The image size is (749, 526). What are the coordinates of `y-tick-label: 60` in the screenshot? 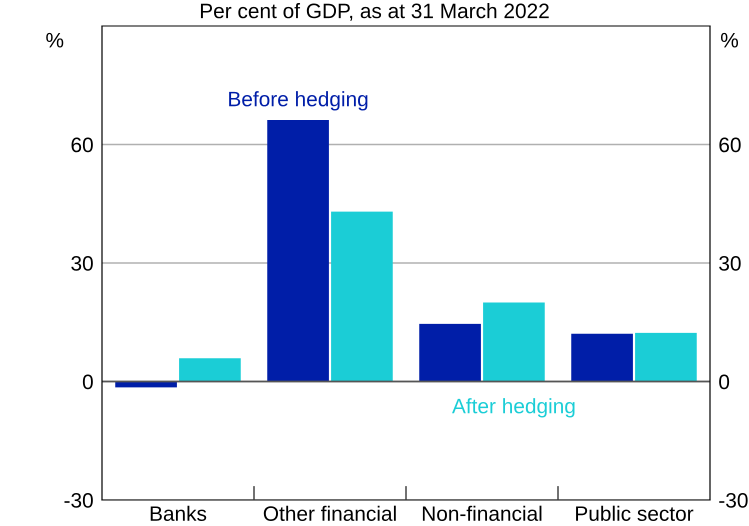 It's located at (82, 145).